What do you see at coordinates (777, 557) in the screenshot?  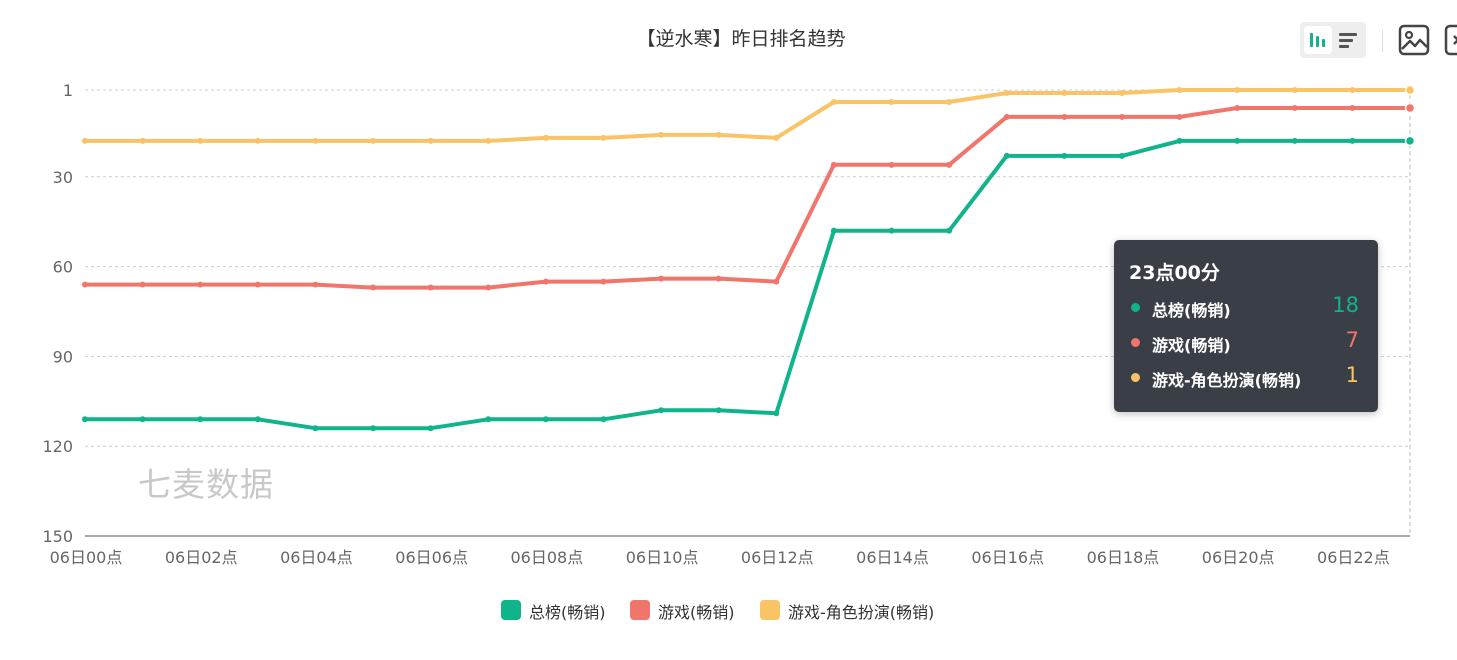 I see `x-tick-label: 06日12点` at bounding box center [777, 557].